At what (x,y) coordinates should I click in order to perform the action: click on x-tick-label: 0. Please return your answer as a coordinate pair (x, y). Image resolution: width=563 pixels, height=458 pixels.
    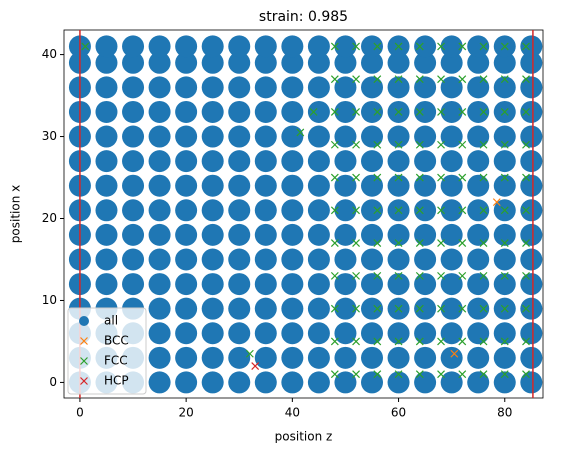
    Looking at the image, I should click on (80, 413).